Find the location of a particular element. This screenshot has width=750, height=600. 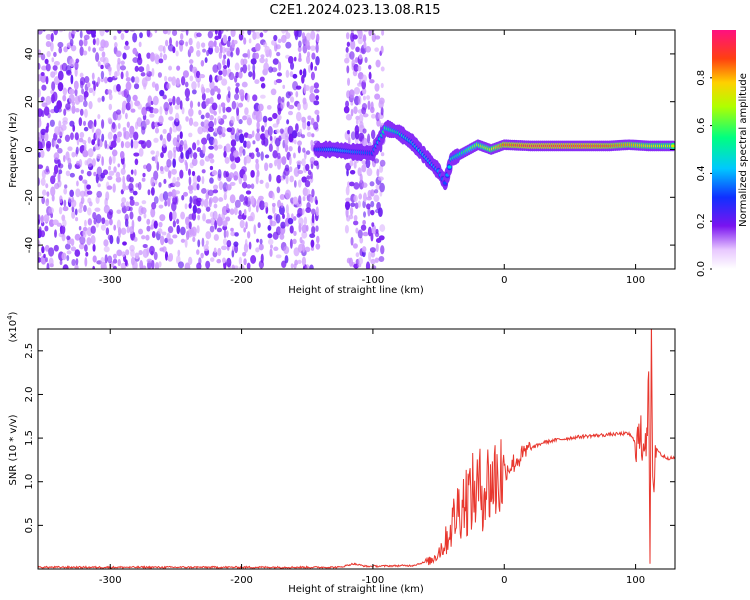

snr-y-label: SNR (10 * v/v) is located at coordinates (13, 449).